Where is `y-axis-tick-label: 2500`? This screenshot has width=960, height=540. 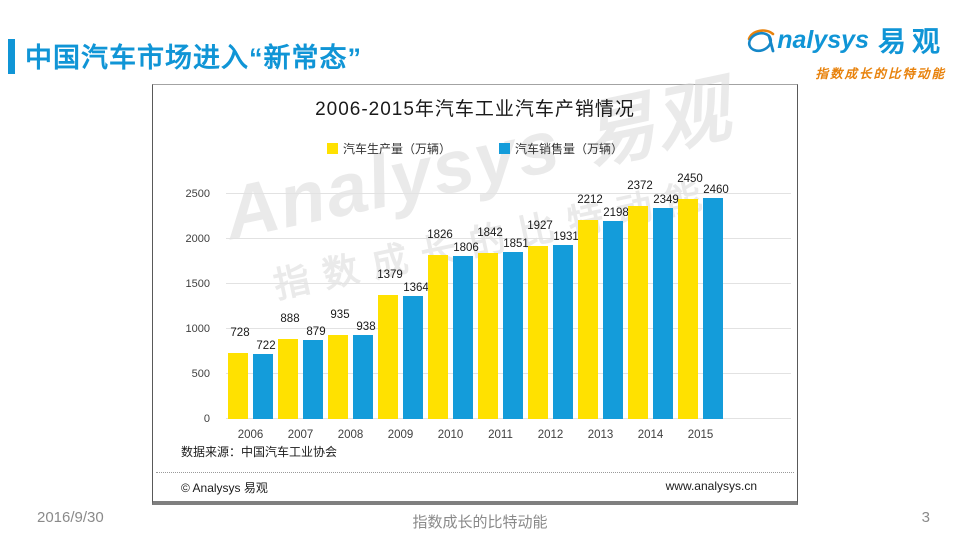
y-axis-tick-label: 2500 is located at coordinates (197, 194).